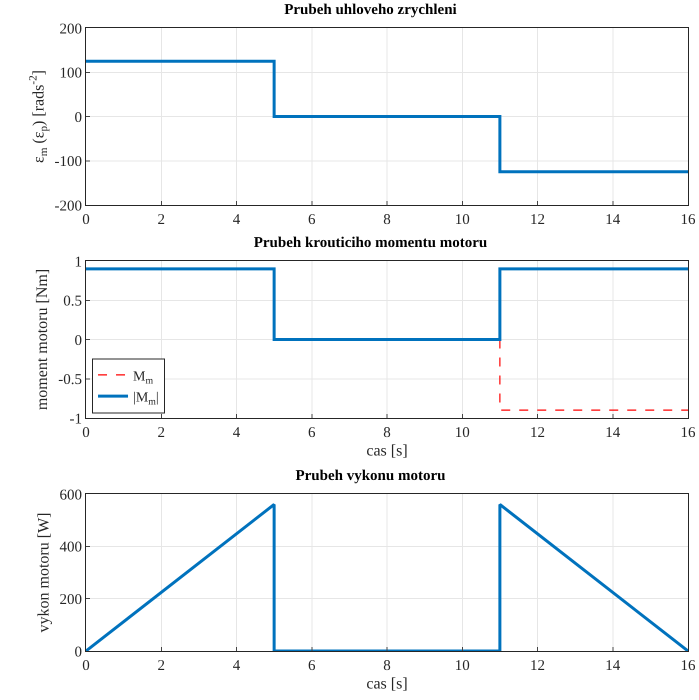 The width and height of the screenshot is (699, 700). I want to click on y-tick-label: -100, so click(68, 162).